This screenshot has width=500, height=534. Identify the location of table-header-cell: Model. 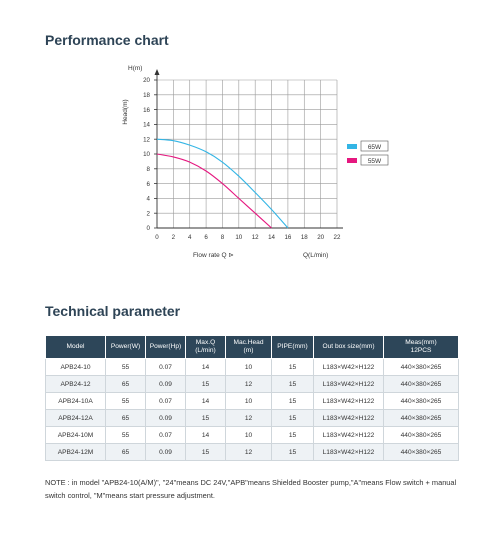
(75, 347).